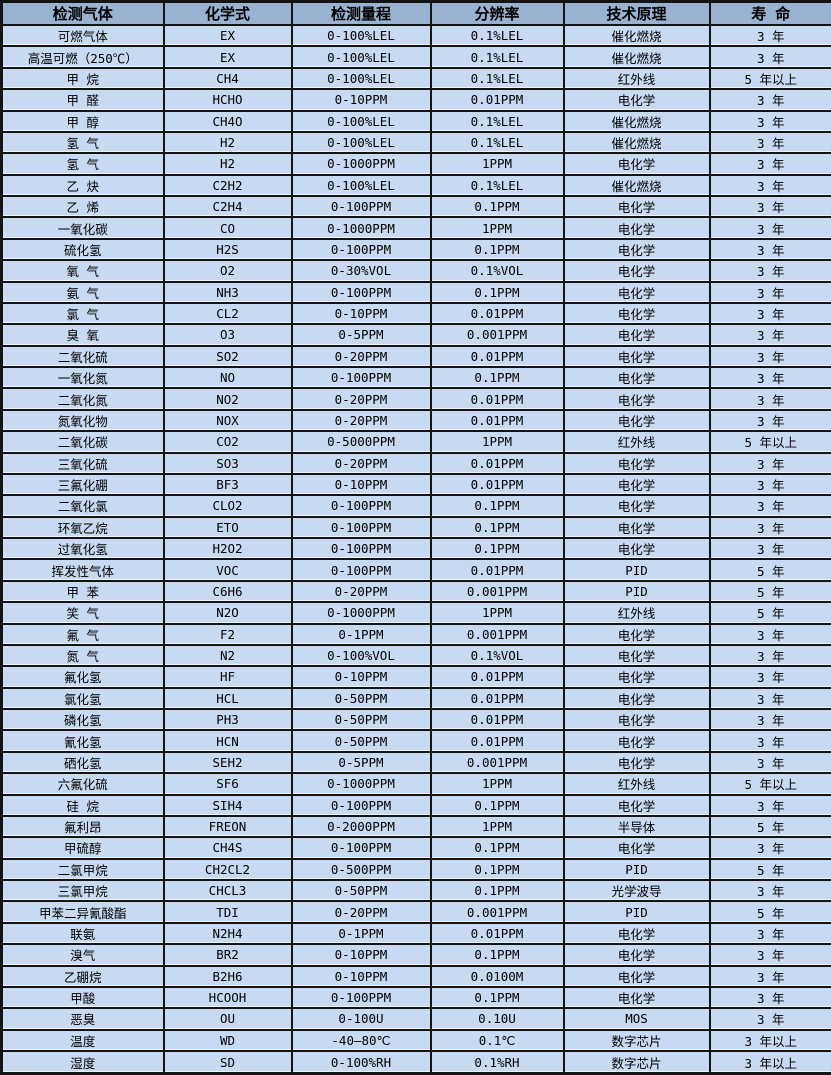 The width and height of the screenshot is (831, 1075). What do you see at coordinates (227, 335) in the screenshot?
I see `cell-chemical-formula: O3` at bounding box center [227, 335].